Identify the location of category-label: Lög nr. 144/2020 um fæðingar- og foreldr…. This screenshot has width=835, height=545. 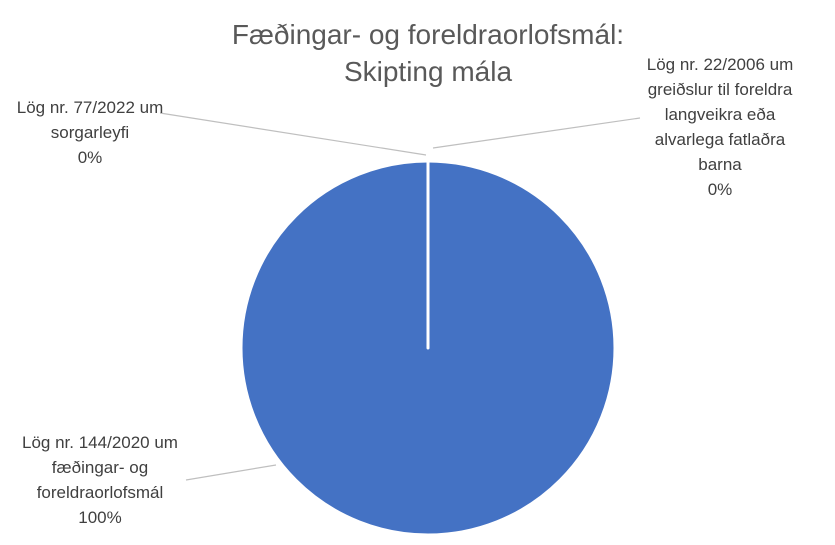
(100, 467).